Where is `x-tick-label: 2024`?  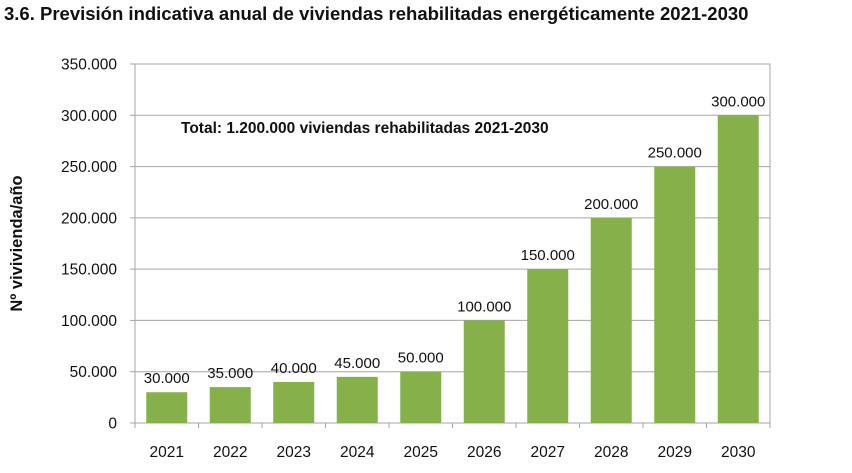 x-tick-label: 2024 is located at coordinates (357, 452).